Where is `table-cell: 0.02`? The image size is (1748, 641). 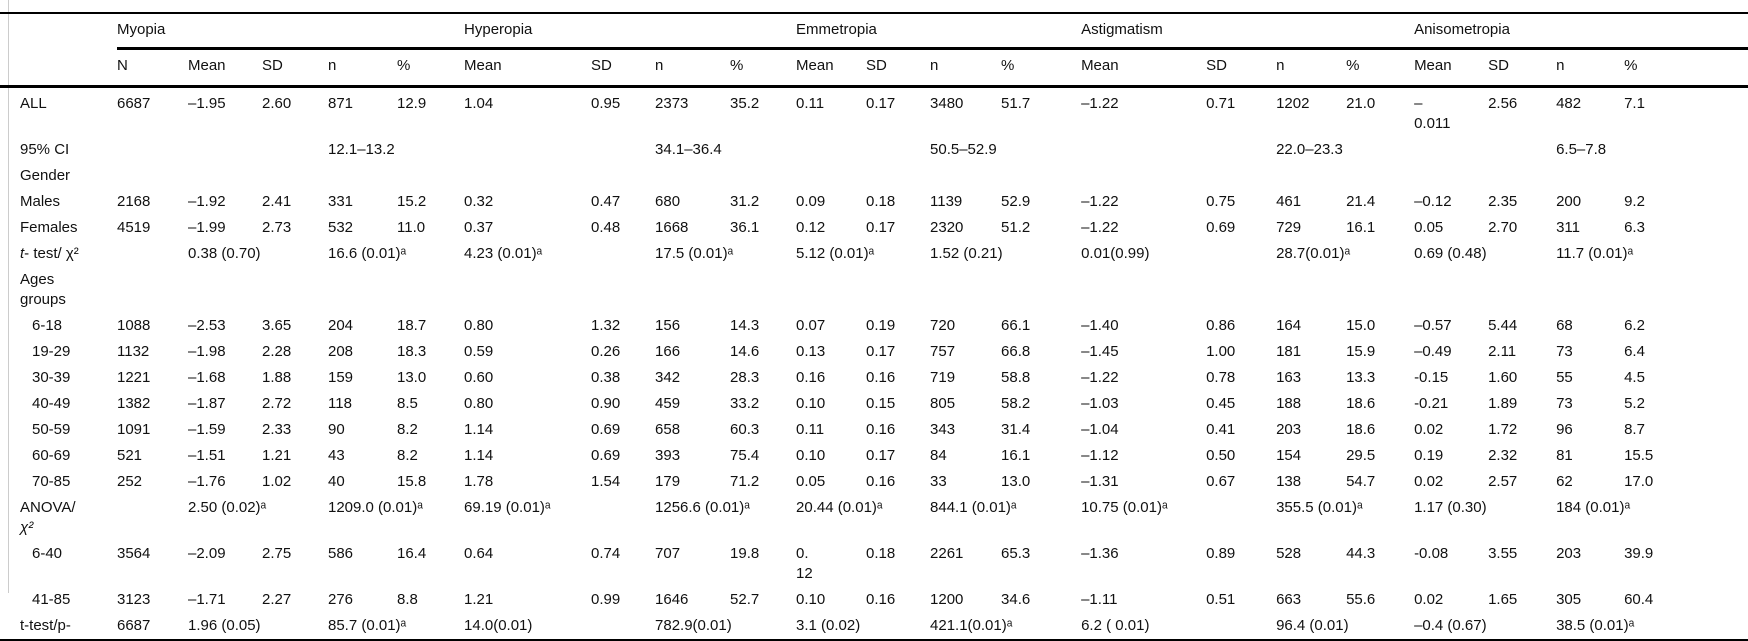
table-cell: 0.02 is located at coordinates (1429, 481).